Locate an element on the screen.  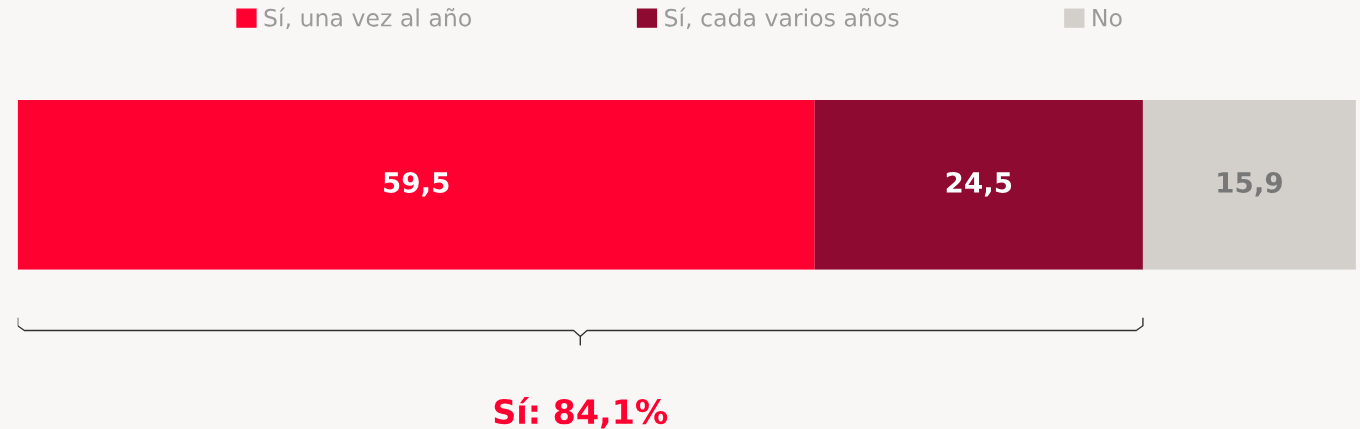
legend-label: Sí, una vez al año is located at coordinates (367, 18).